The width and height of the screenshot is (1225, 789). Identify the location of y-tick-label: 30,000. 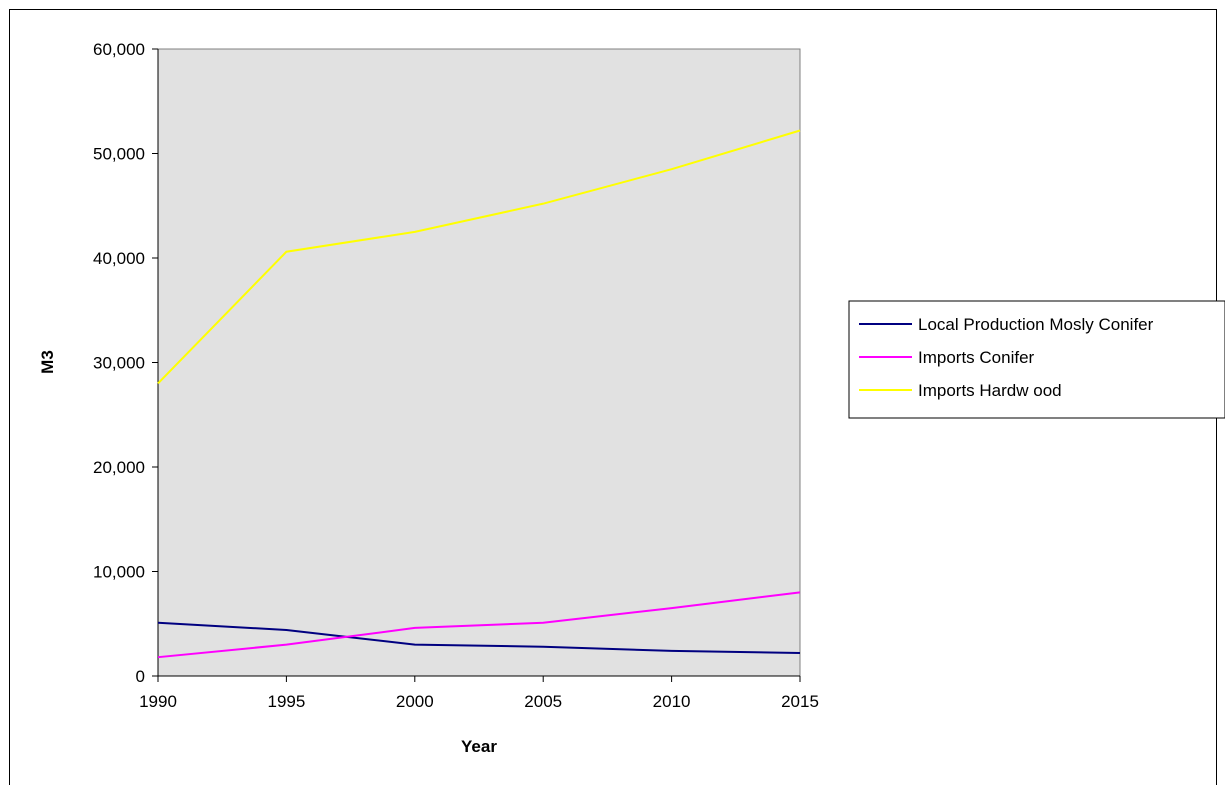
(119, 363).